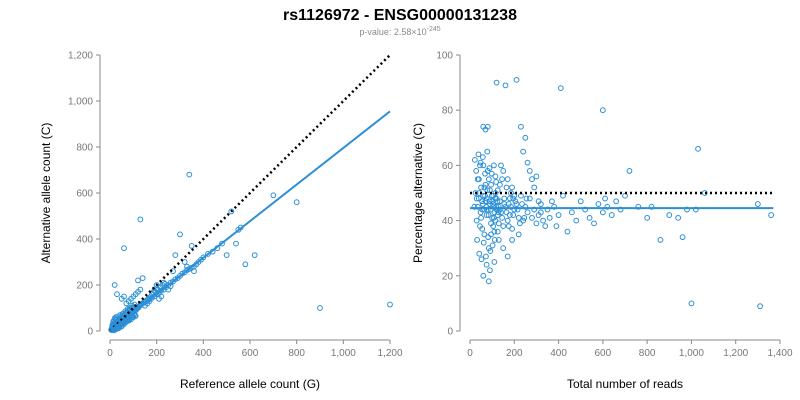 The height and width of the screenshot is (400, 800). Describe the element at coordinates (444, 56) in the screenshot. I see `y-tick-label: 100` at that location.